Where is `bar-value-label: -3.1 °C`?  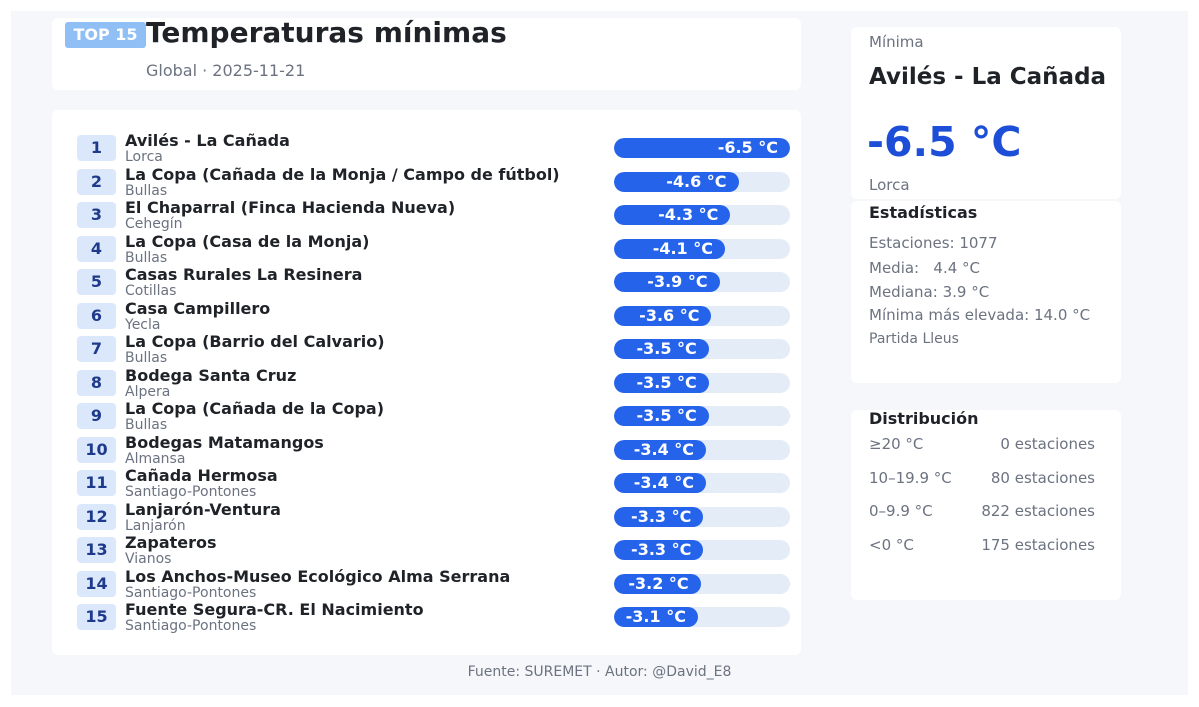
bar-value-label: -3.1 °C is located at coordinates (655, 616).